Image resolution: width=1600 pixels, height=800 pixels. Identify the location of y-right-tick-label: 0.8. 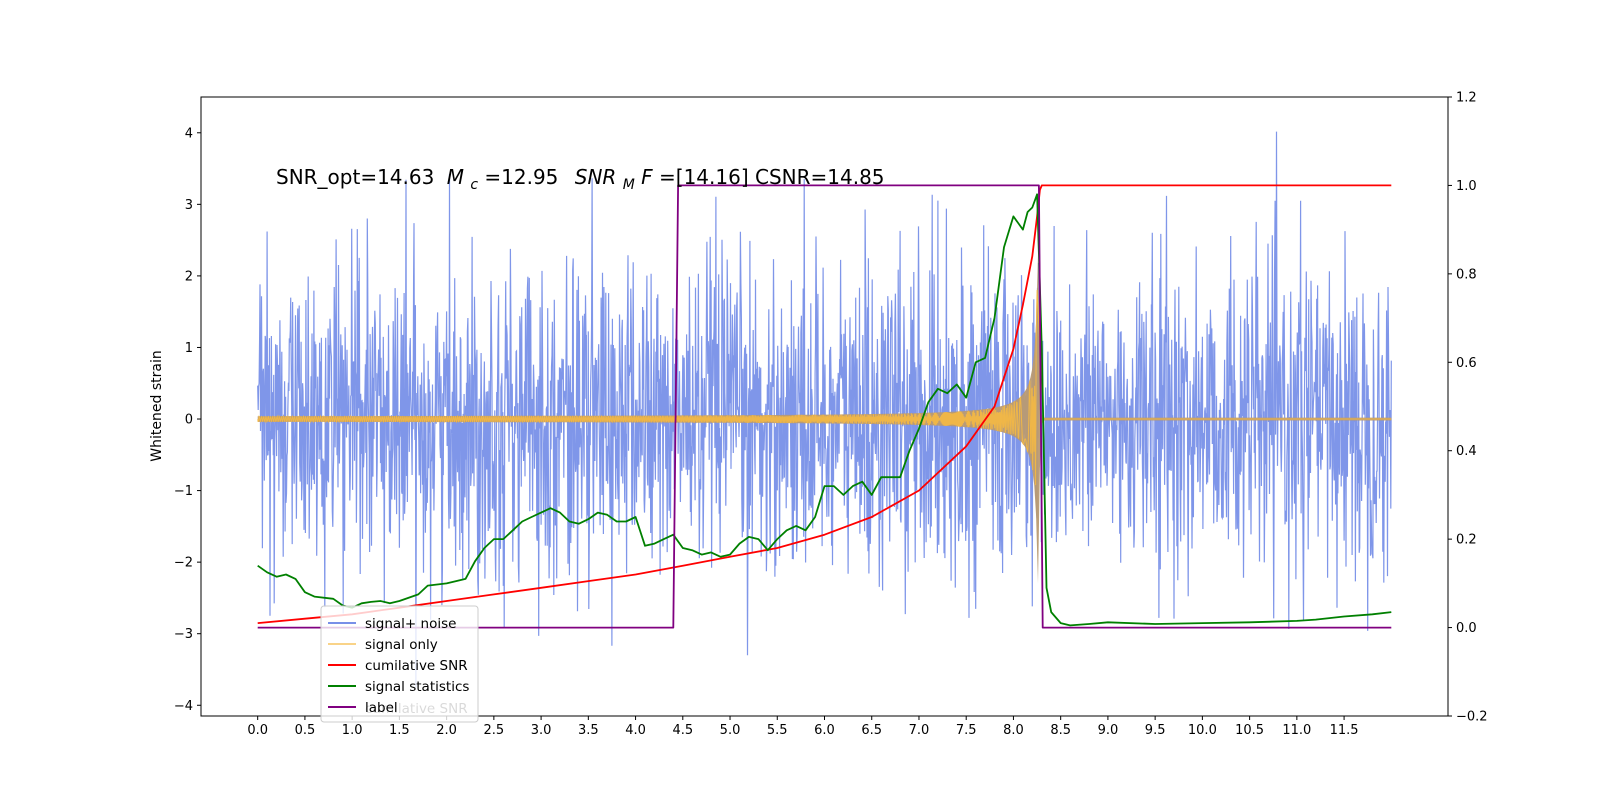
(1466, 274).